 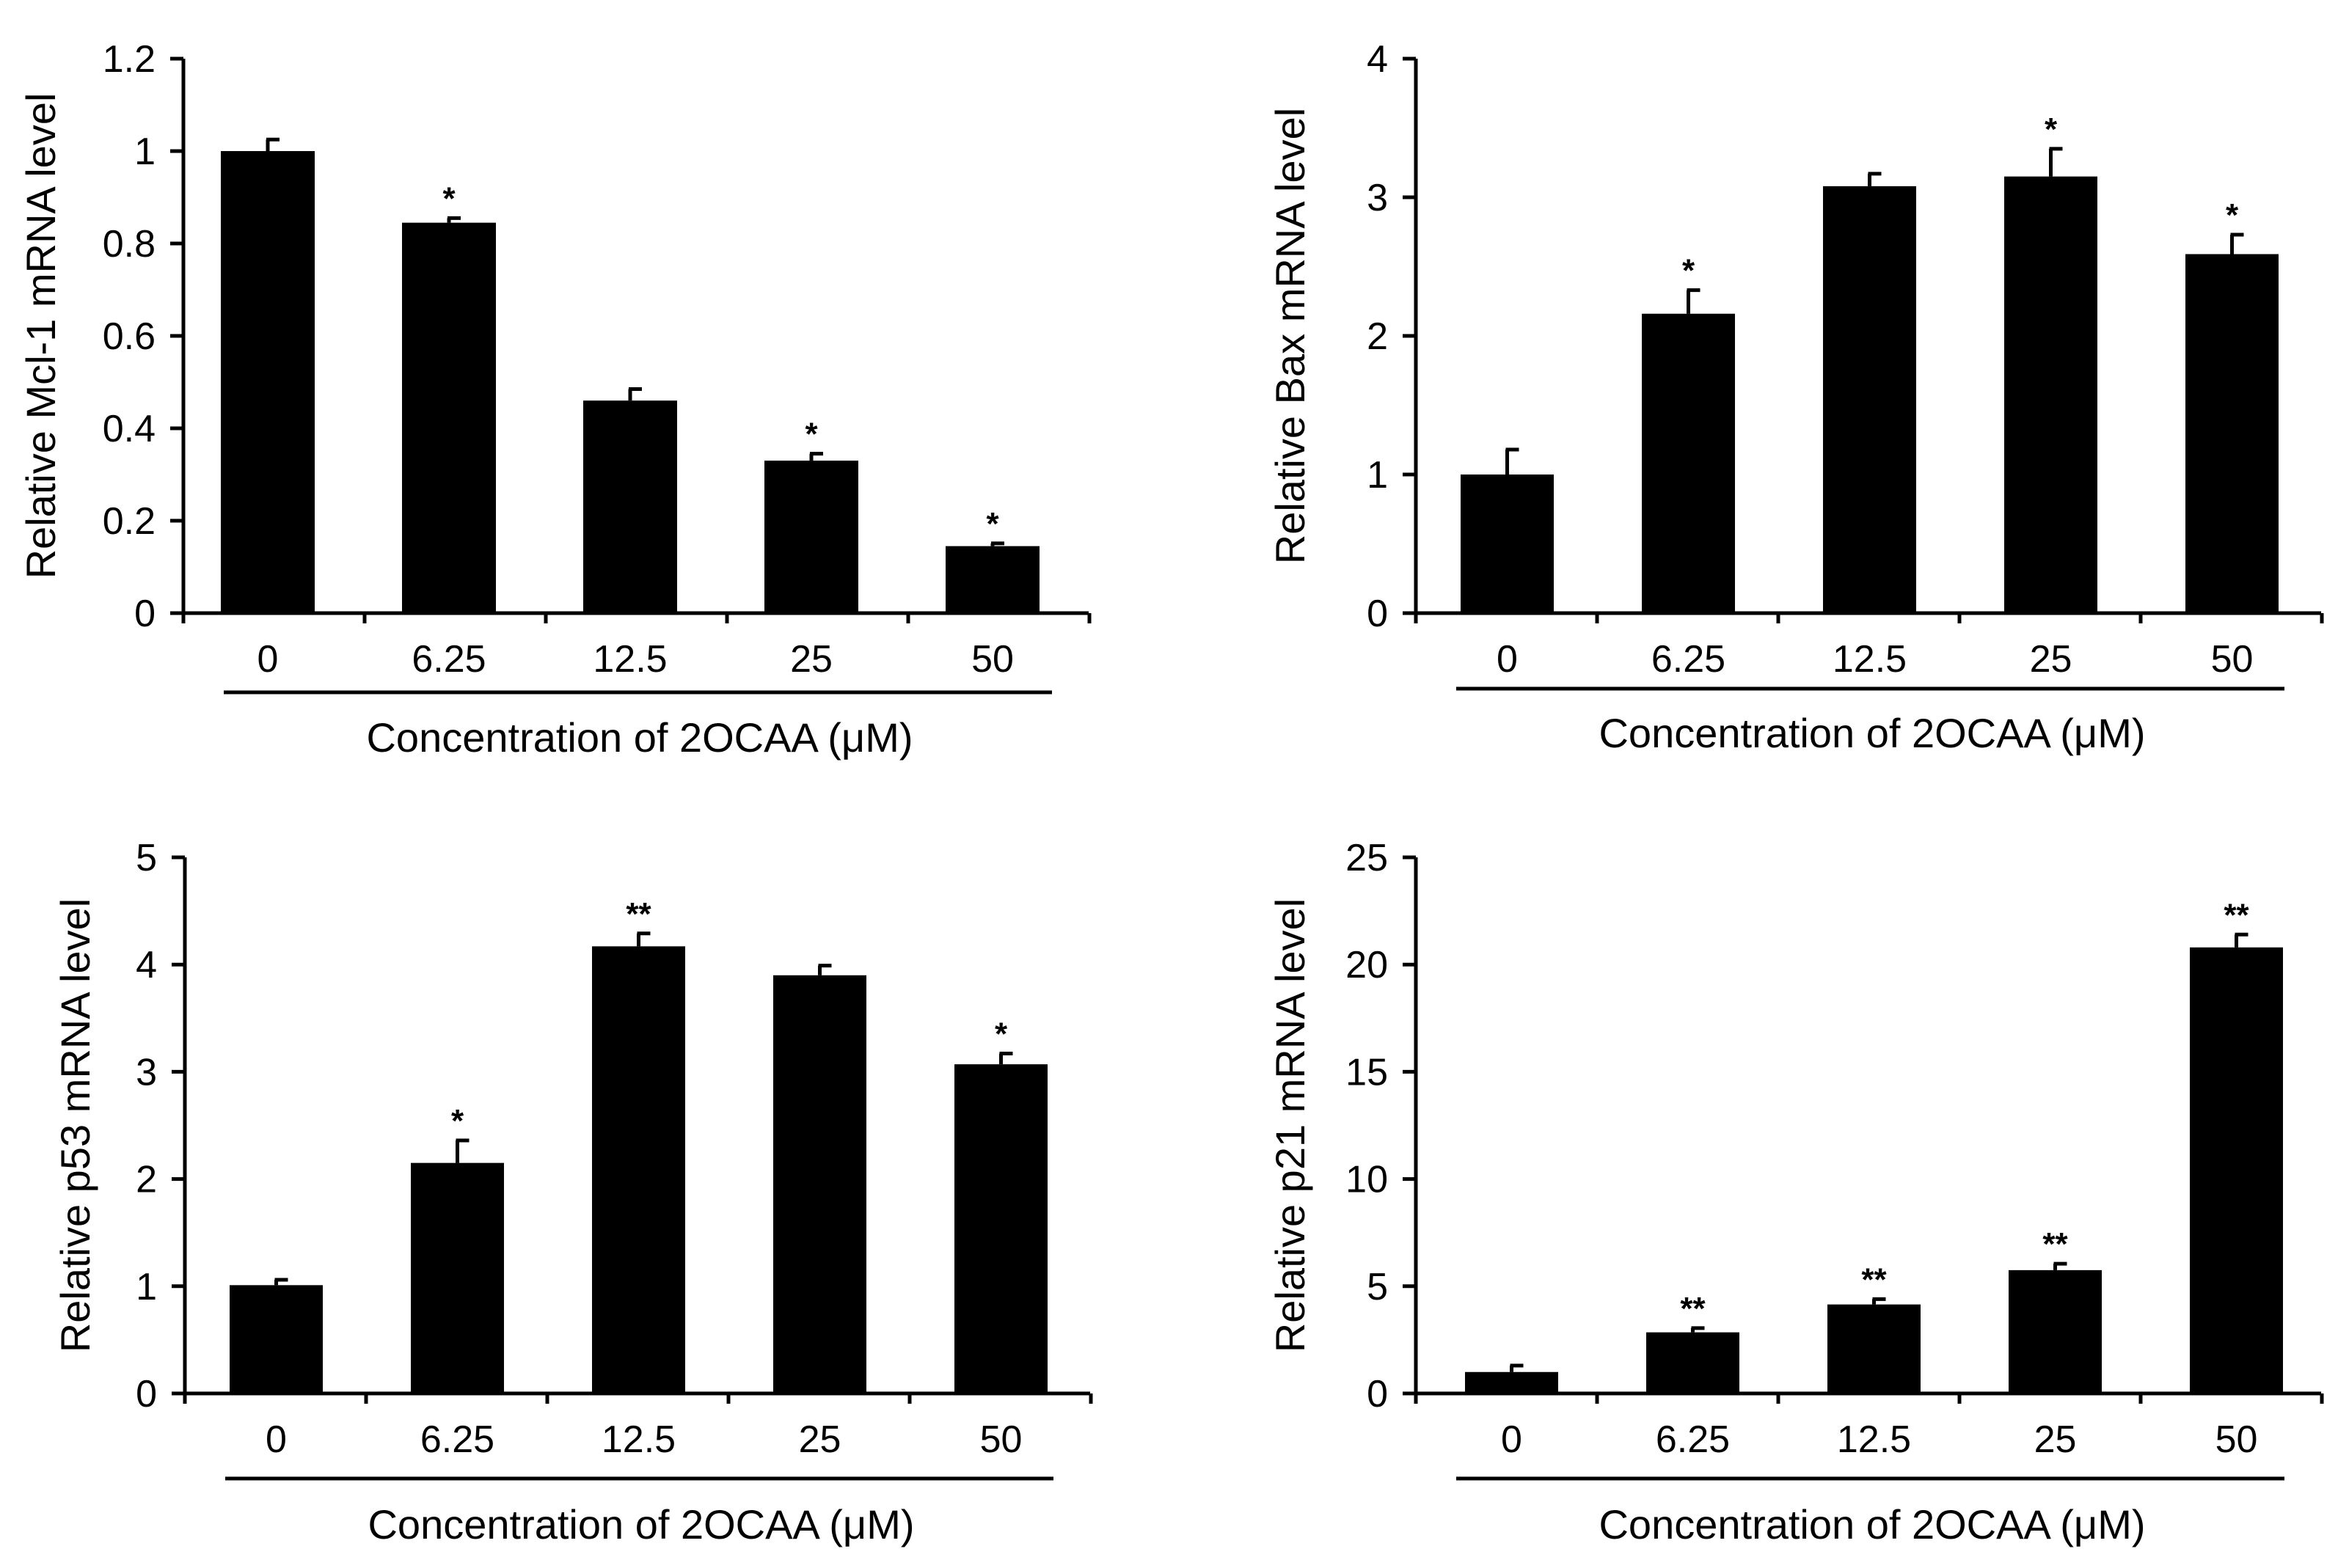 What do you see at coordinates (130, 244) in the screenshot?
I see `y-tick-label: 0.8` at bounding box center [130, 244].